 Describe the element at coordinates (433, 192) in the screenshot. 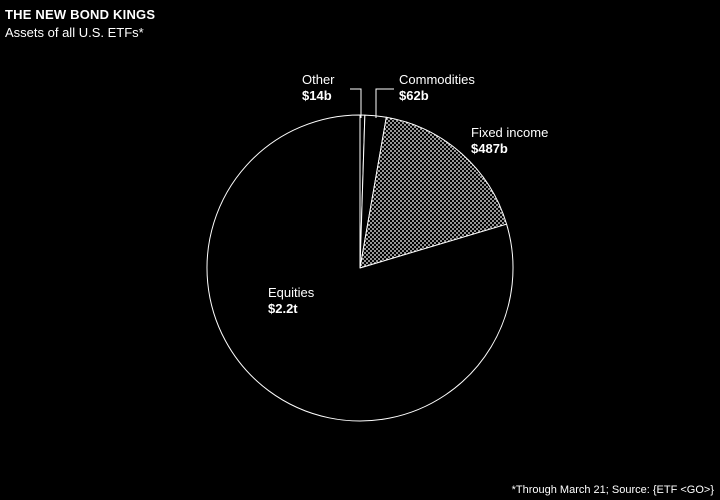

I see `pie-slice-fixed-income` at that location.